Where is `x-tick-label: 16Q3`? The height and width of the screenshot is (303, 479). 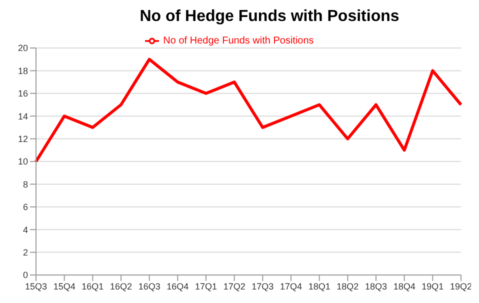 x-tick-label: 16Q3 is located at coordinates (149, 286).